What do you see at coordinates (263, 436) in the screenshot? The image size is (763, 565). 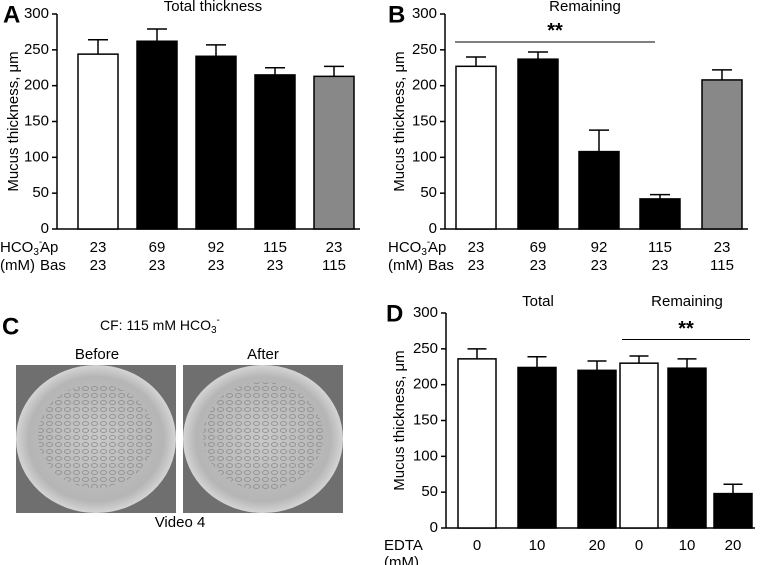 I see `cells` at bounding box center [263, 436].